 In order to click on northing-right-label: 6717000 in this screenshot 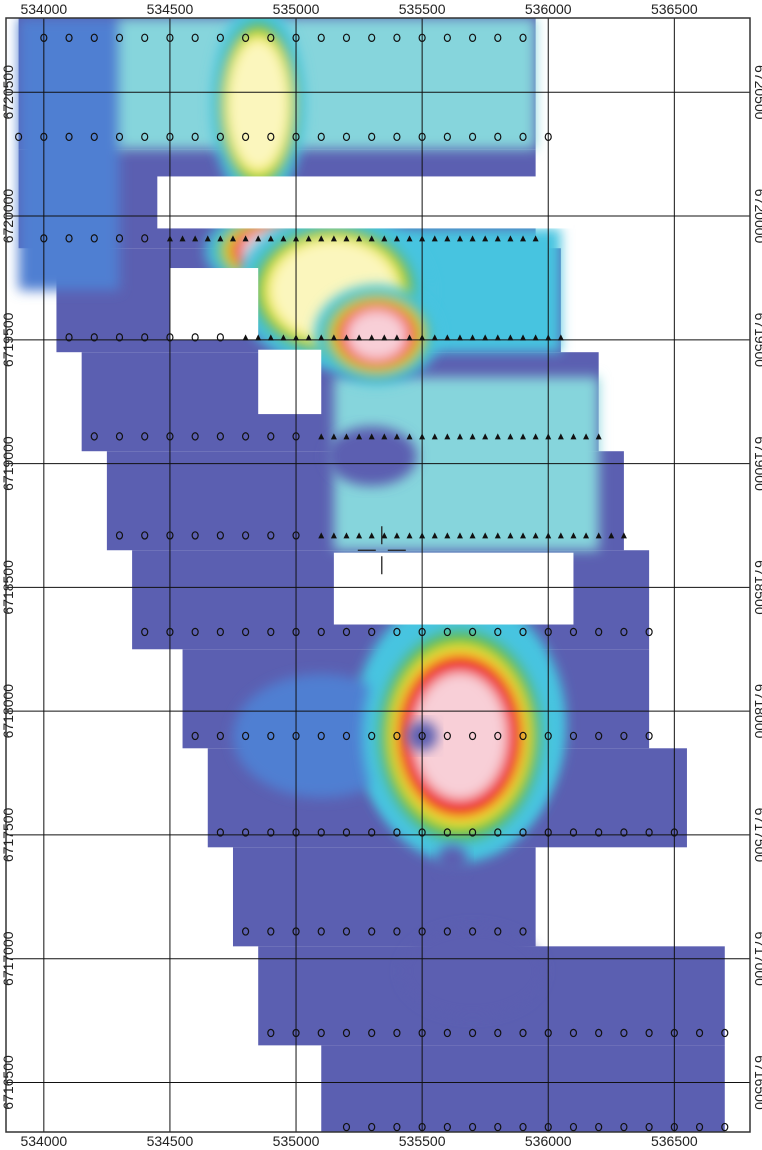, I will do `click(757, 958)`.